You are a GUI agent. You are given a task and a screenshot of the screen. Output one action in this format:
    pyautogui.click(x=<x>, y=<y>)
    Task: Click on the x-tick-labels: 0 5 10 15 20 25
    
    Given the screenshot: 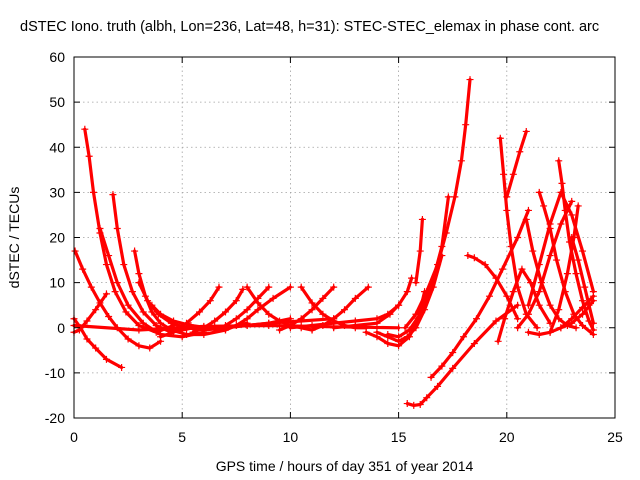 What is the action you would take?
    pyautogui.click(x=346, y=437)
    